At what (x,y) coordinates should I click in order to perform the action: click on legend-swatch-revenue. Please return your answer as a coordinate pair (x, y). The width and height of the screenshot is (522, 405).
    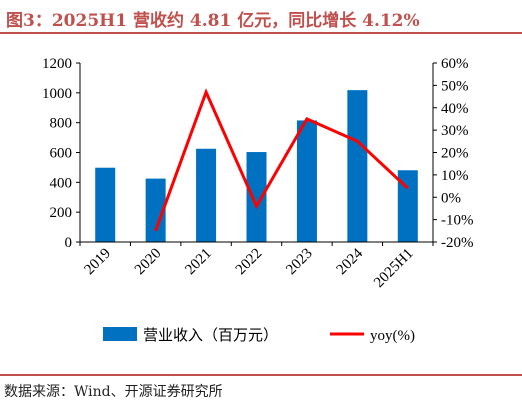
    Looking at the image, I should click on (120, 334).